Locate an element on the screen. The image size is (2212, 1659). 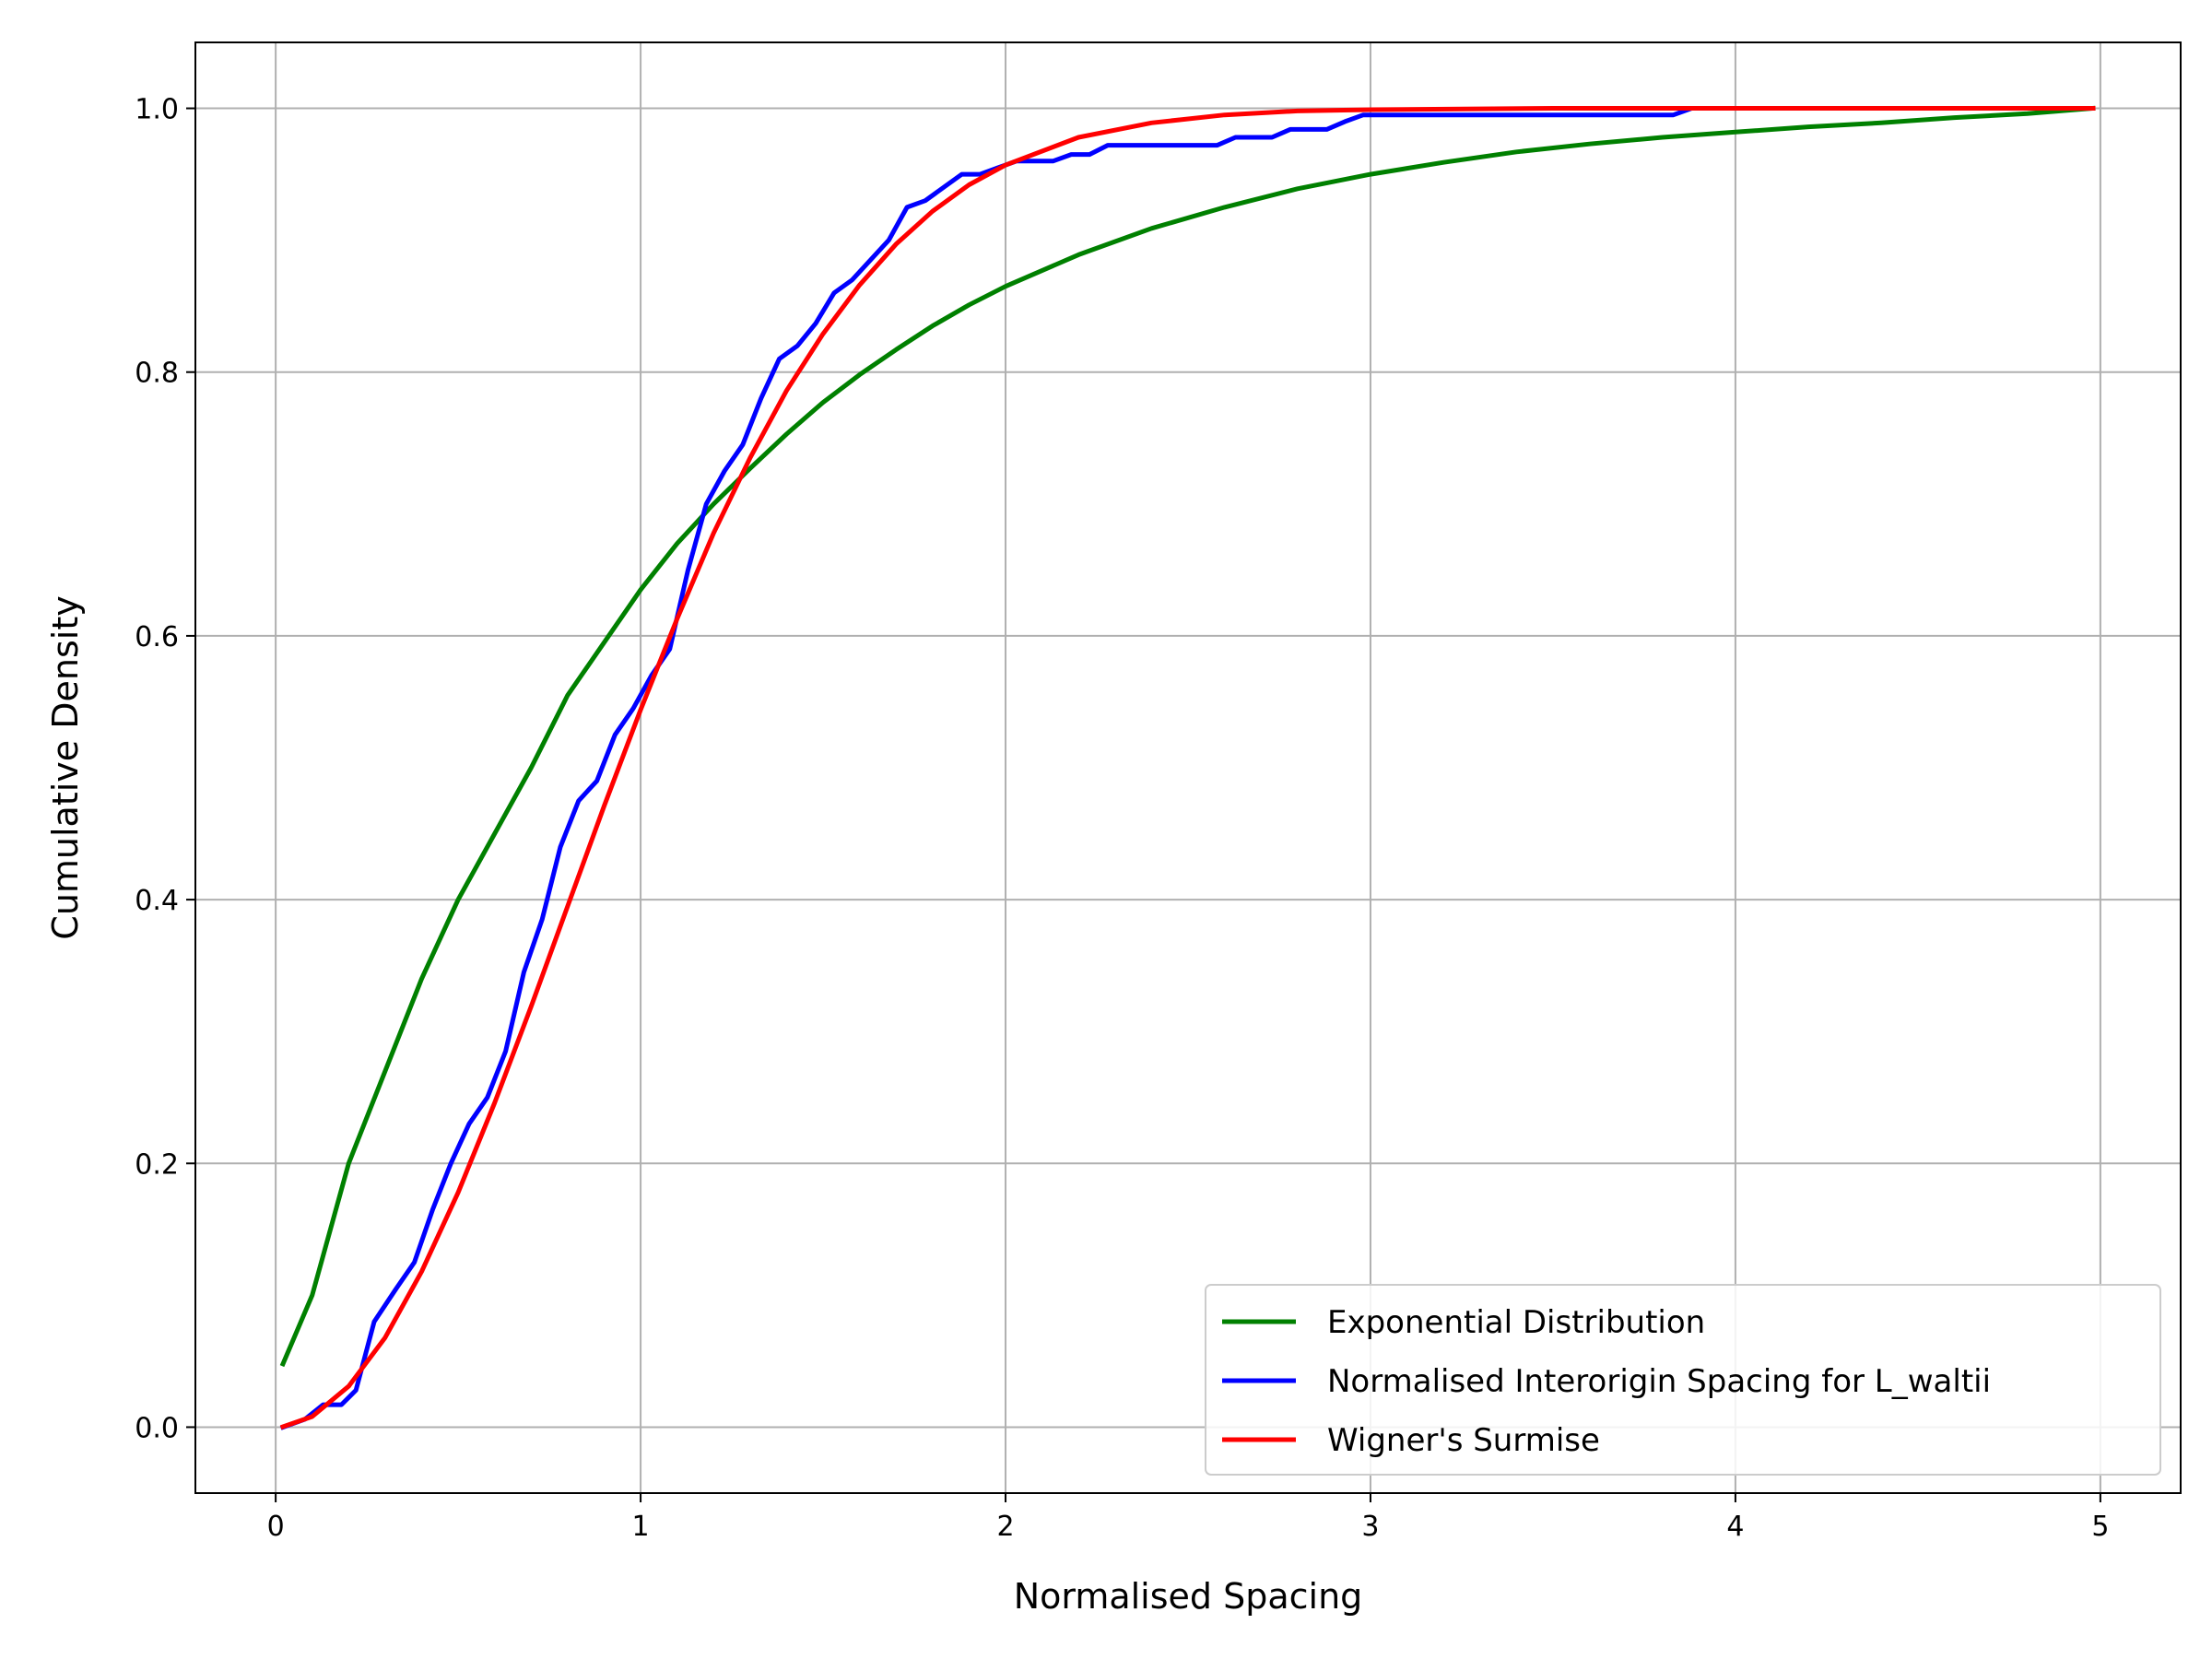
y-tick-label: 0.2 is located at coordinates (157, 1164).